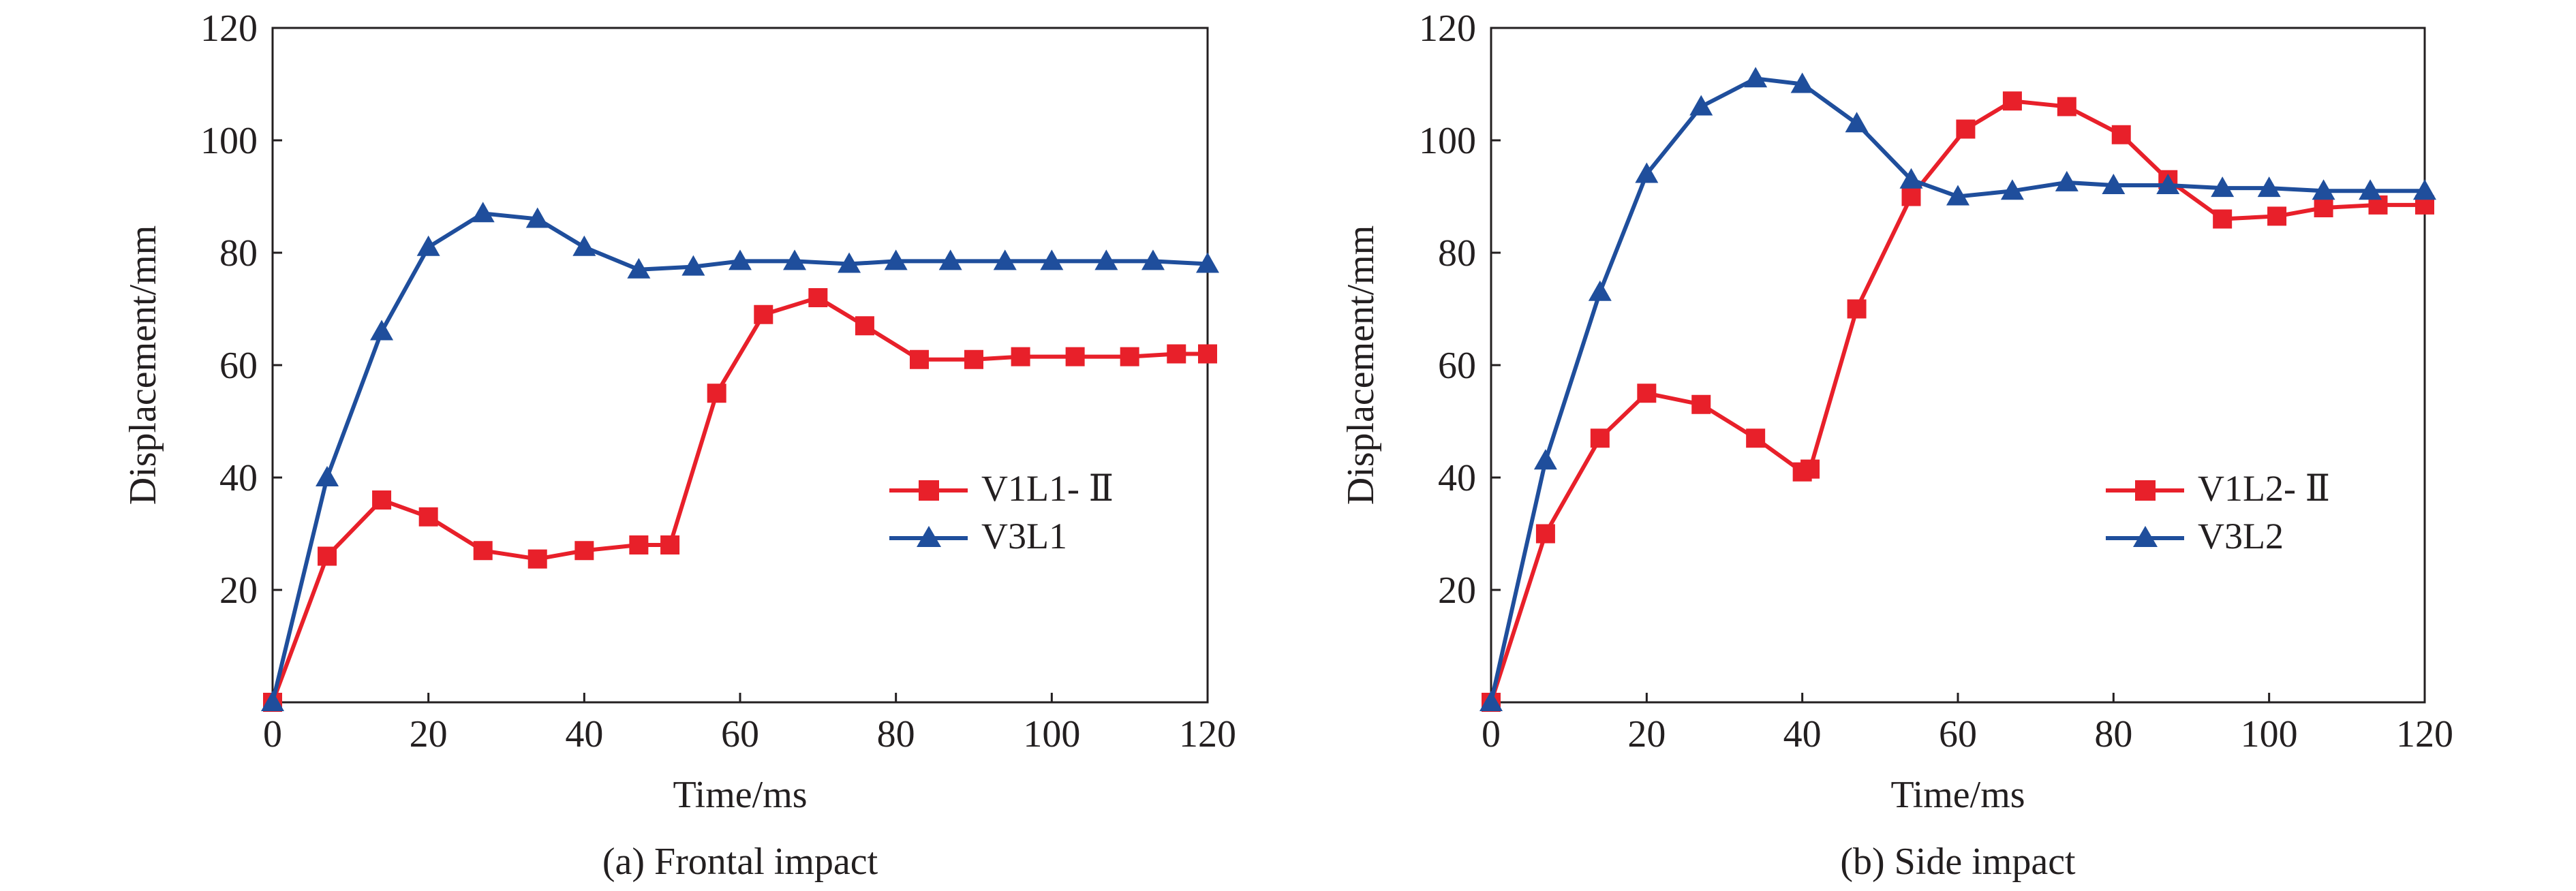  Describe the element at coordinates (584, 734) in the screenshot. I see `x-tick-label-a-2: 40` at that location.